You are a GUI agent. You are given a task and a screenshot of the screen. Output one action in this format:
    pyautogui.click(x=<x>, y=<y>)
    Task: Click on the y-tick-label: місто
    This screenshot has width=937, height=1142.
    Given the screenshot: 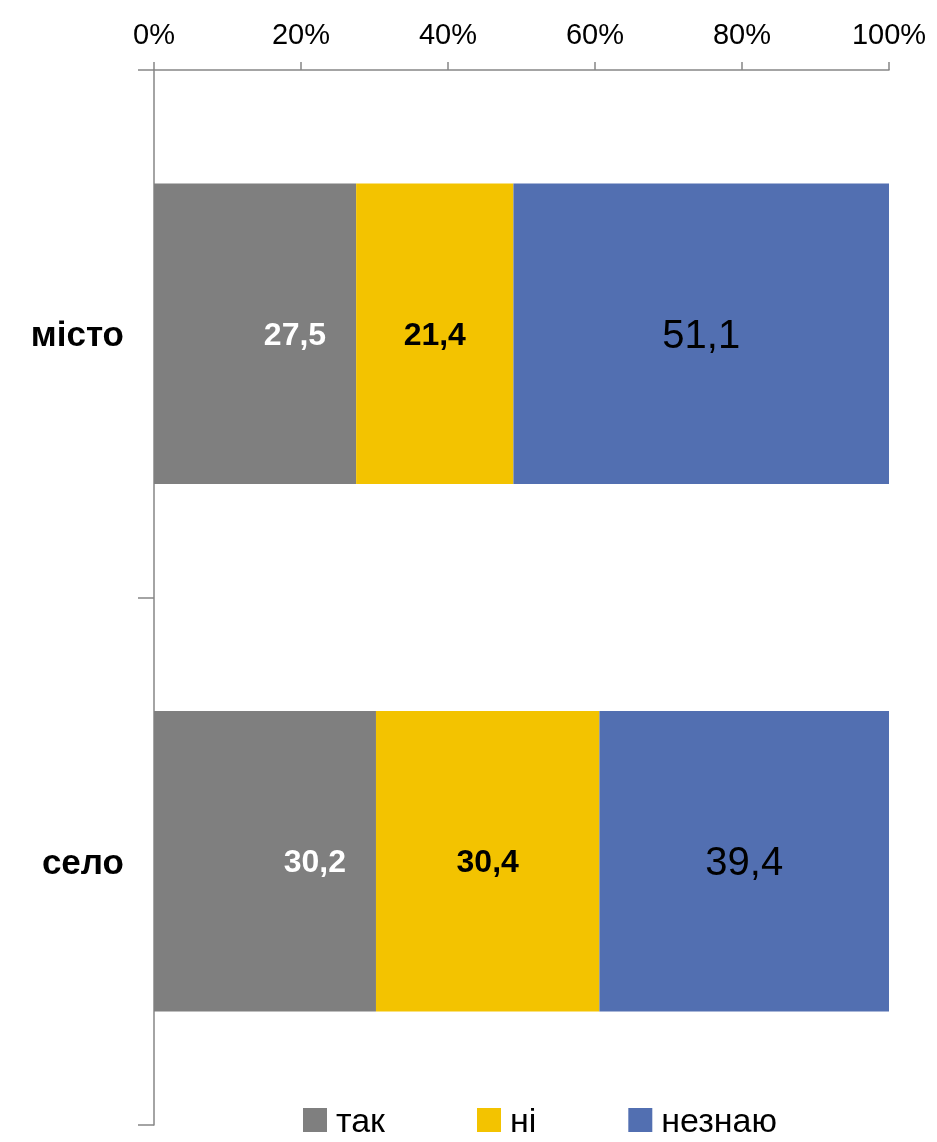 What is the action you would take?
    pyautogui.click(x=77, y=334)
    